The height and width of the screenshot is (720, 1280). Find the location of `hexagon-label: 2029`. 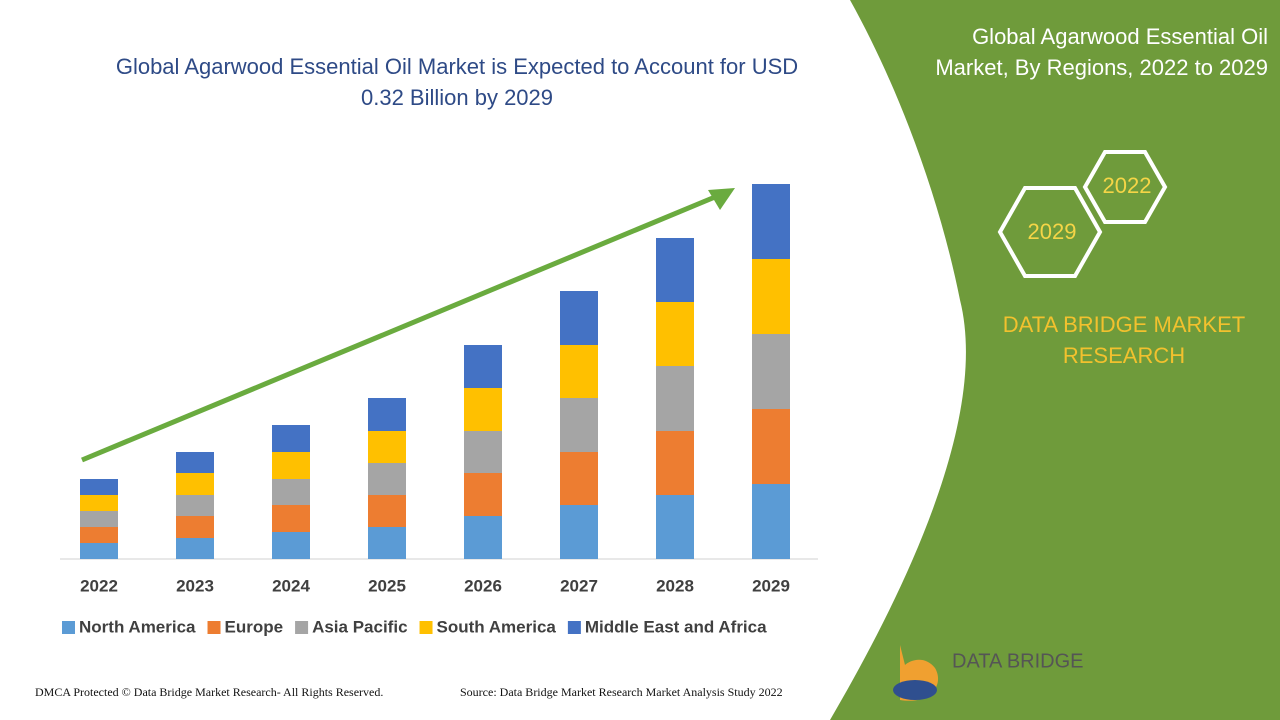

hexagon-label: 2029 is located at coordinates (1052, 231).